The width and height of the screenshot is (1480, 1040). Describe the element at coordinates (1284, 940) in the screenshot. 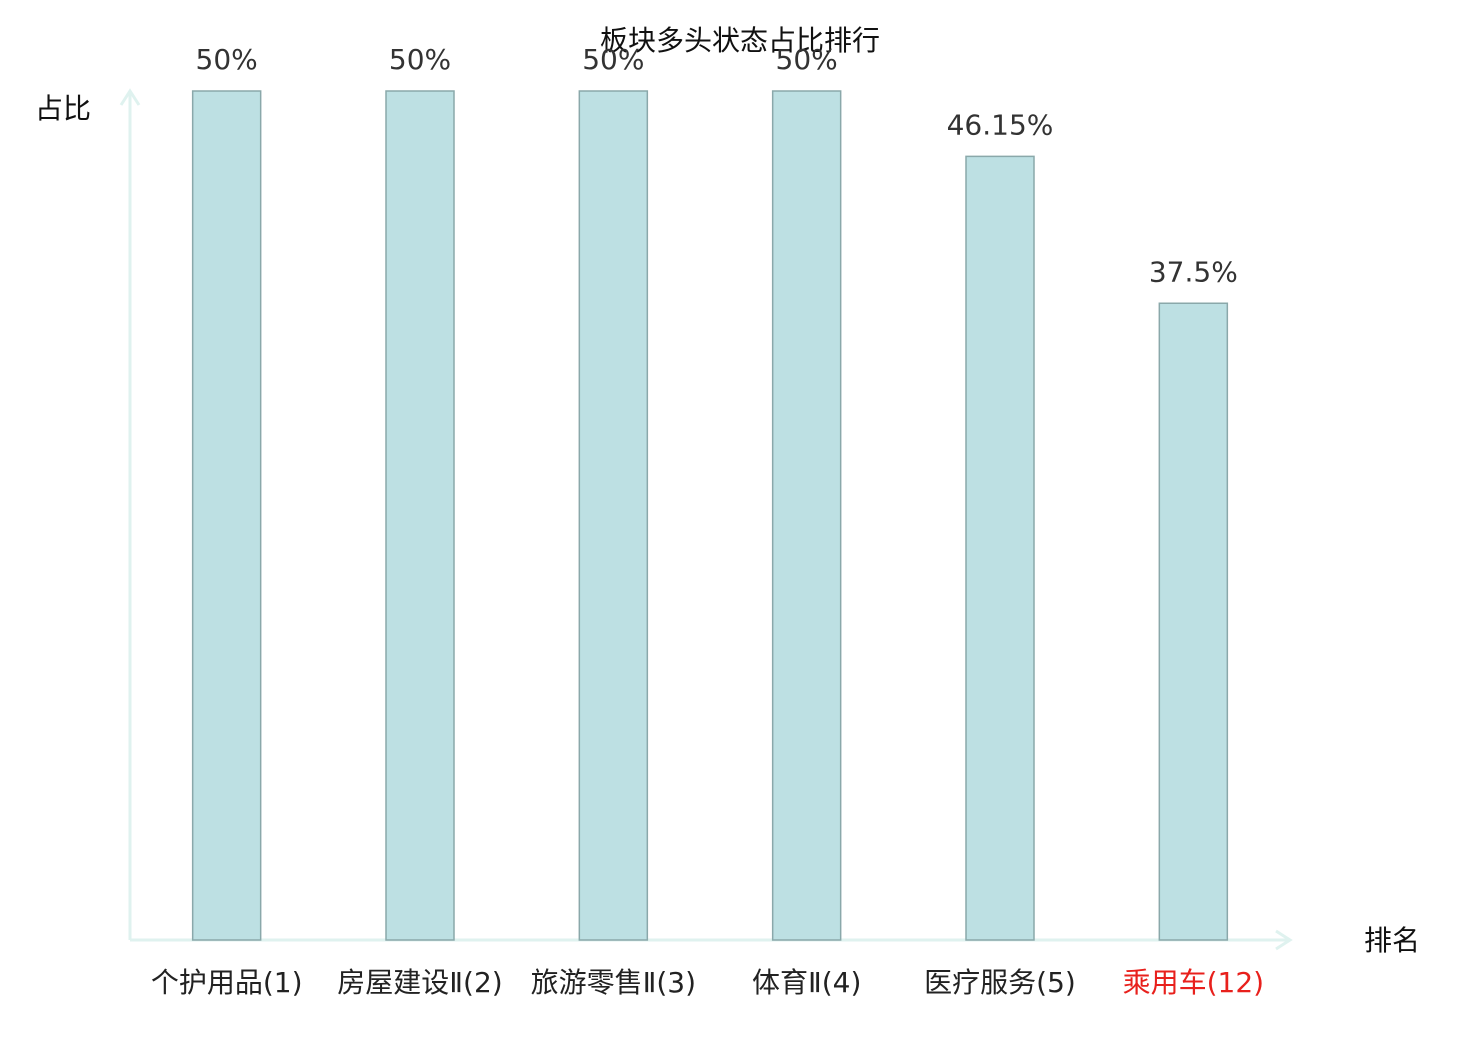

I see `x-axis-arrow` at that location.